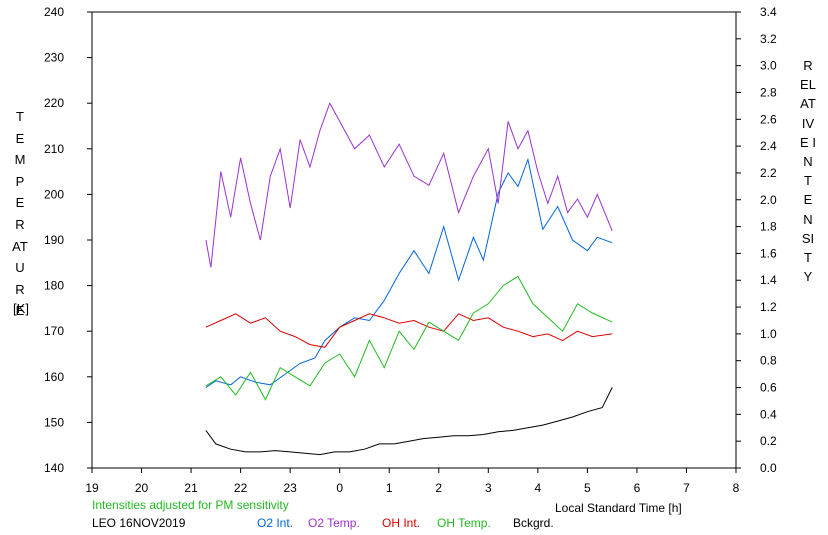  Describe the element at coordinates (768, 388) in the screenshot. I see `right-y-tick-label: 0.6` at that location.